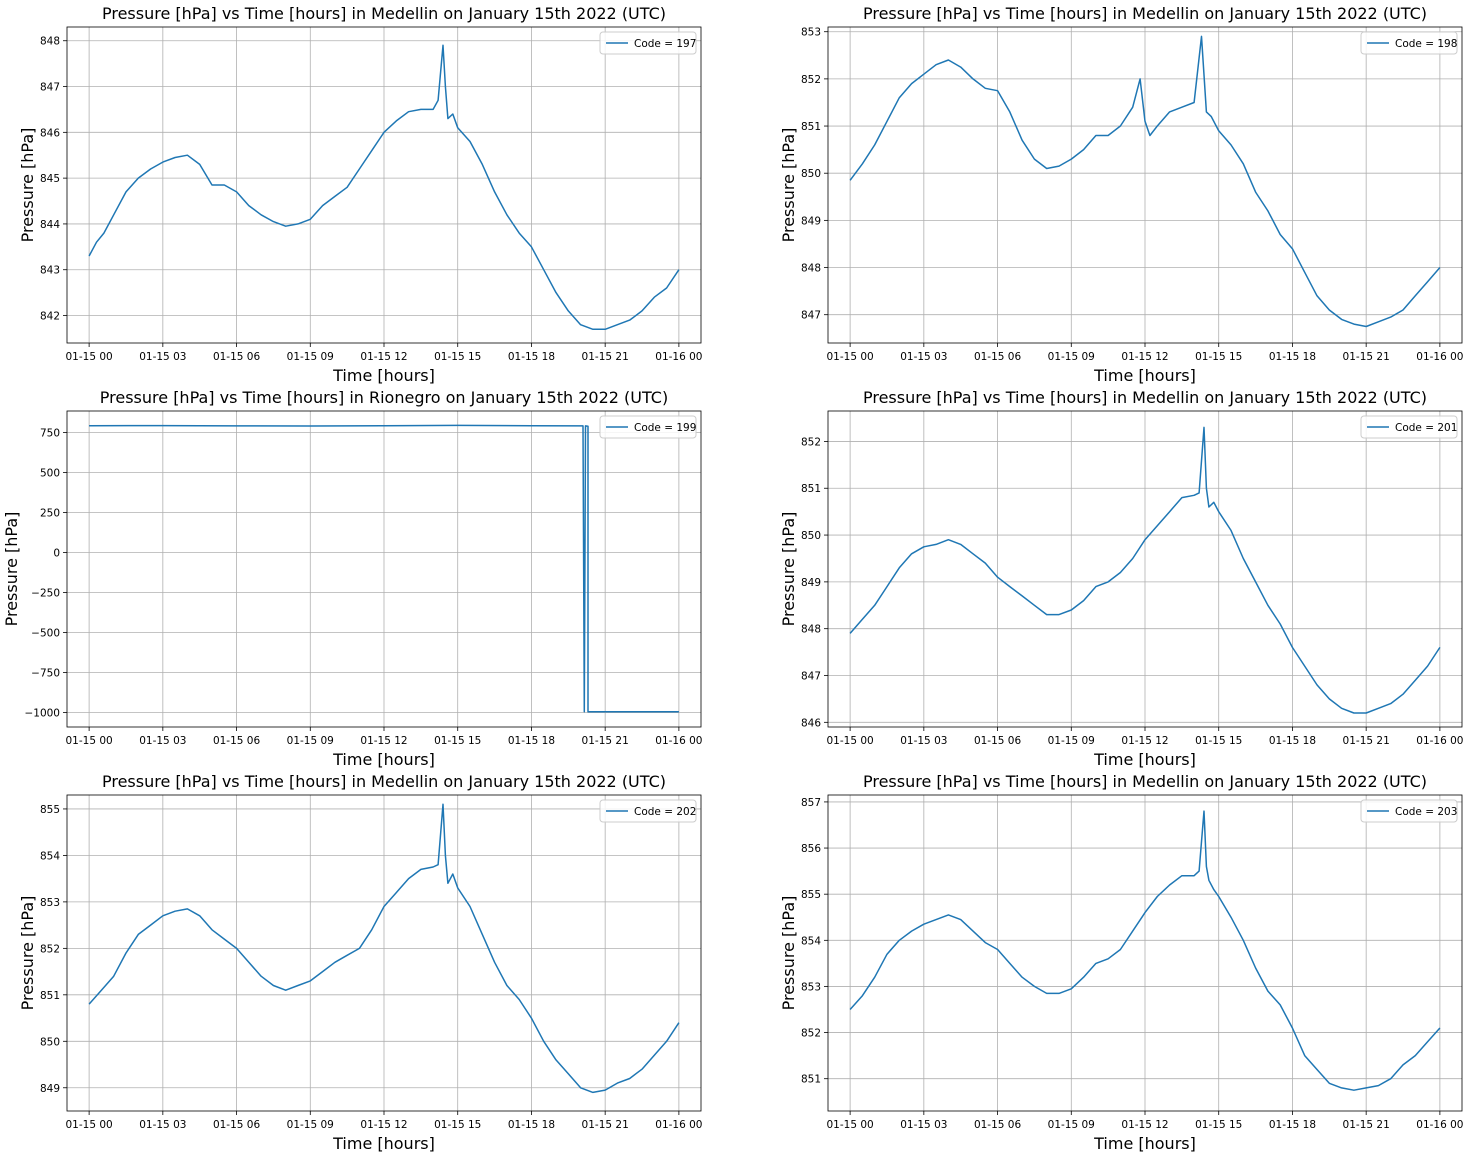 The height and width of the screenshot is (1155, 1469). I want to click on y-tick-label: 851, so click(811, 127).